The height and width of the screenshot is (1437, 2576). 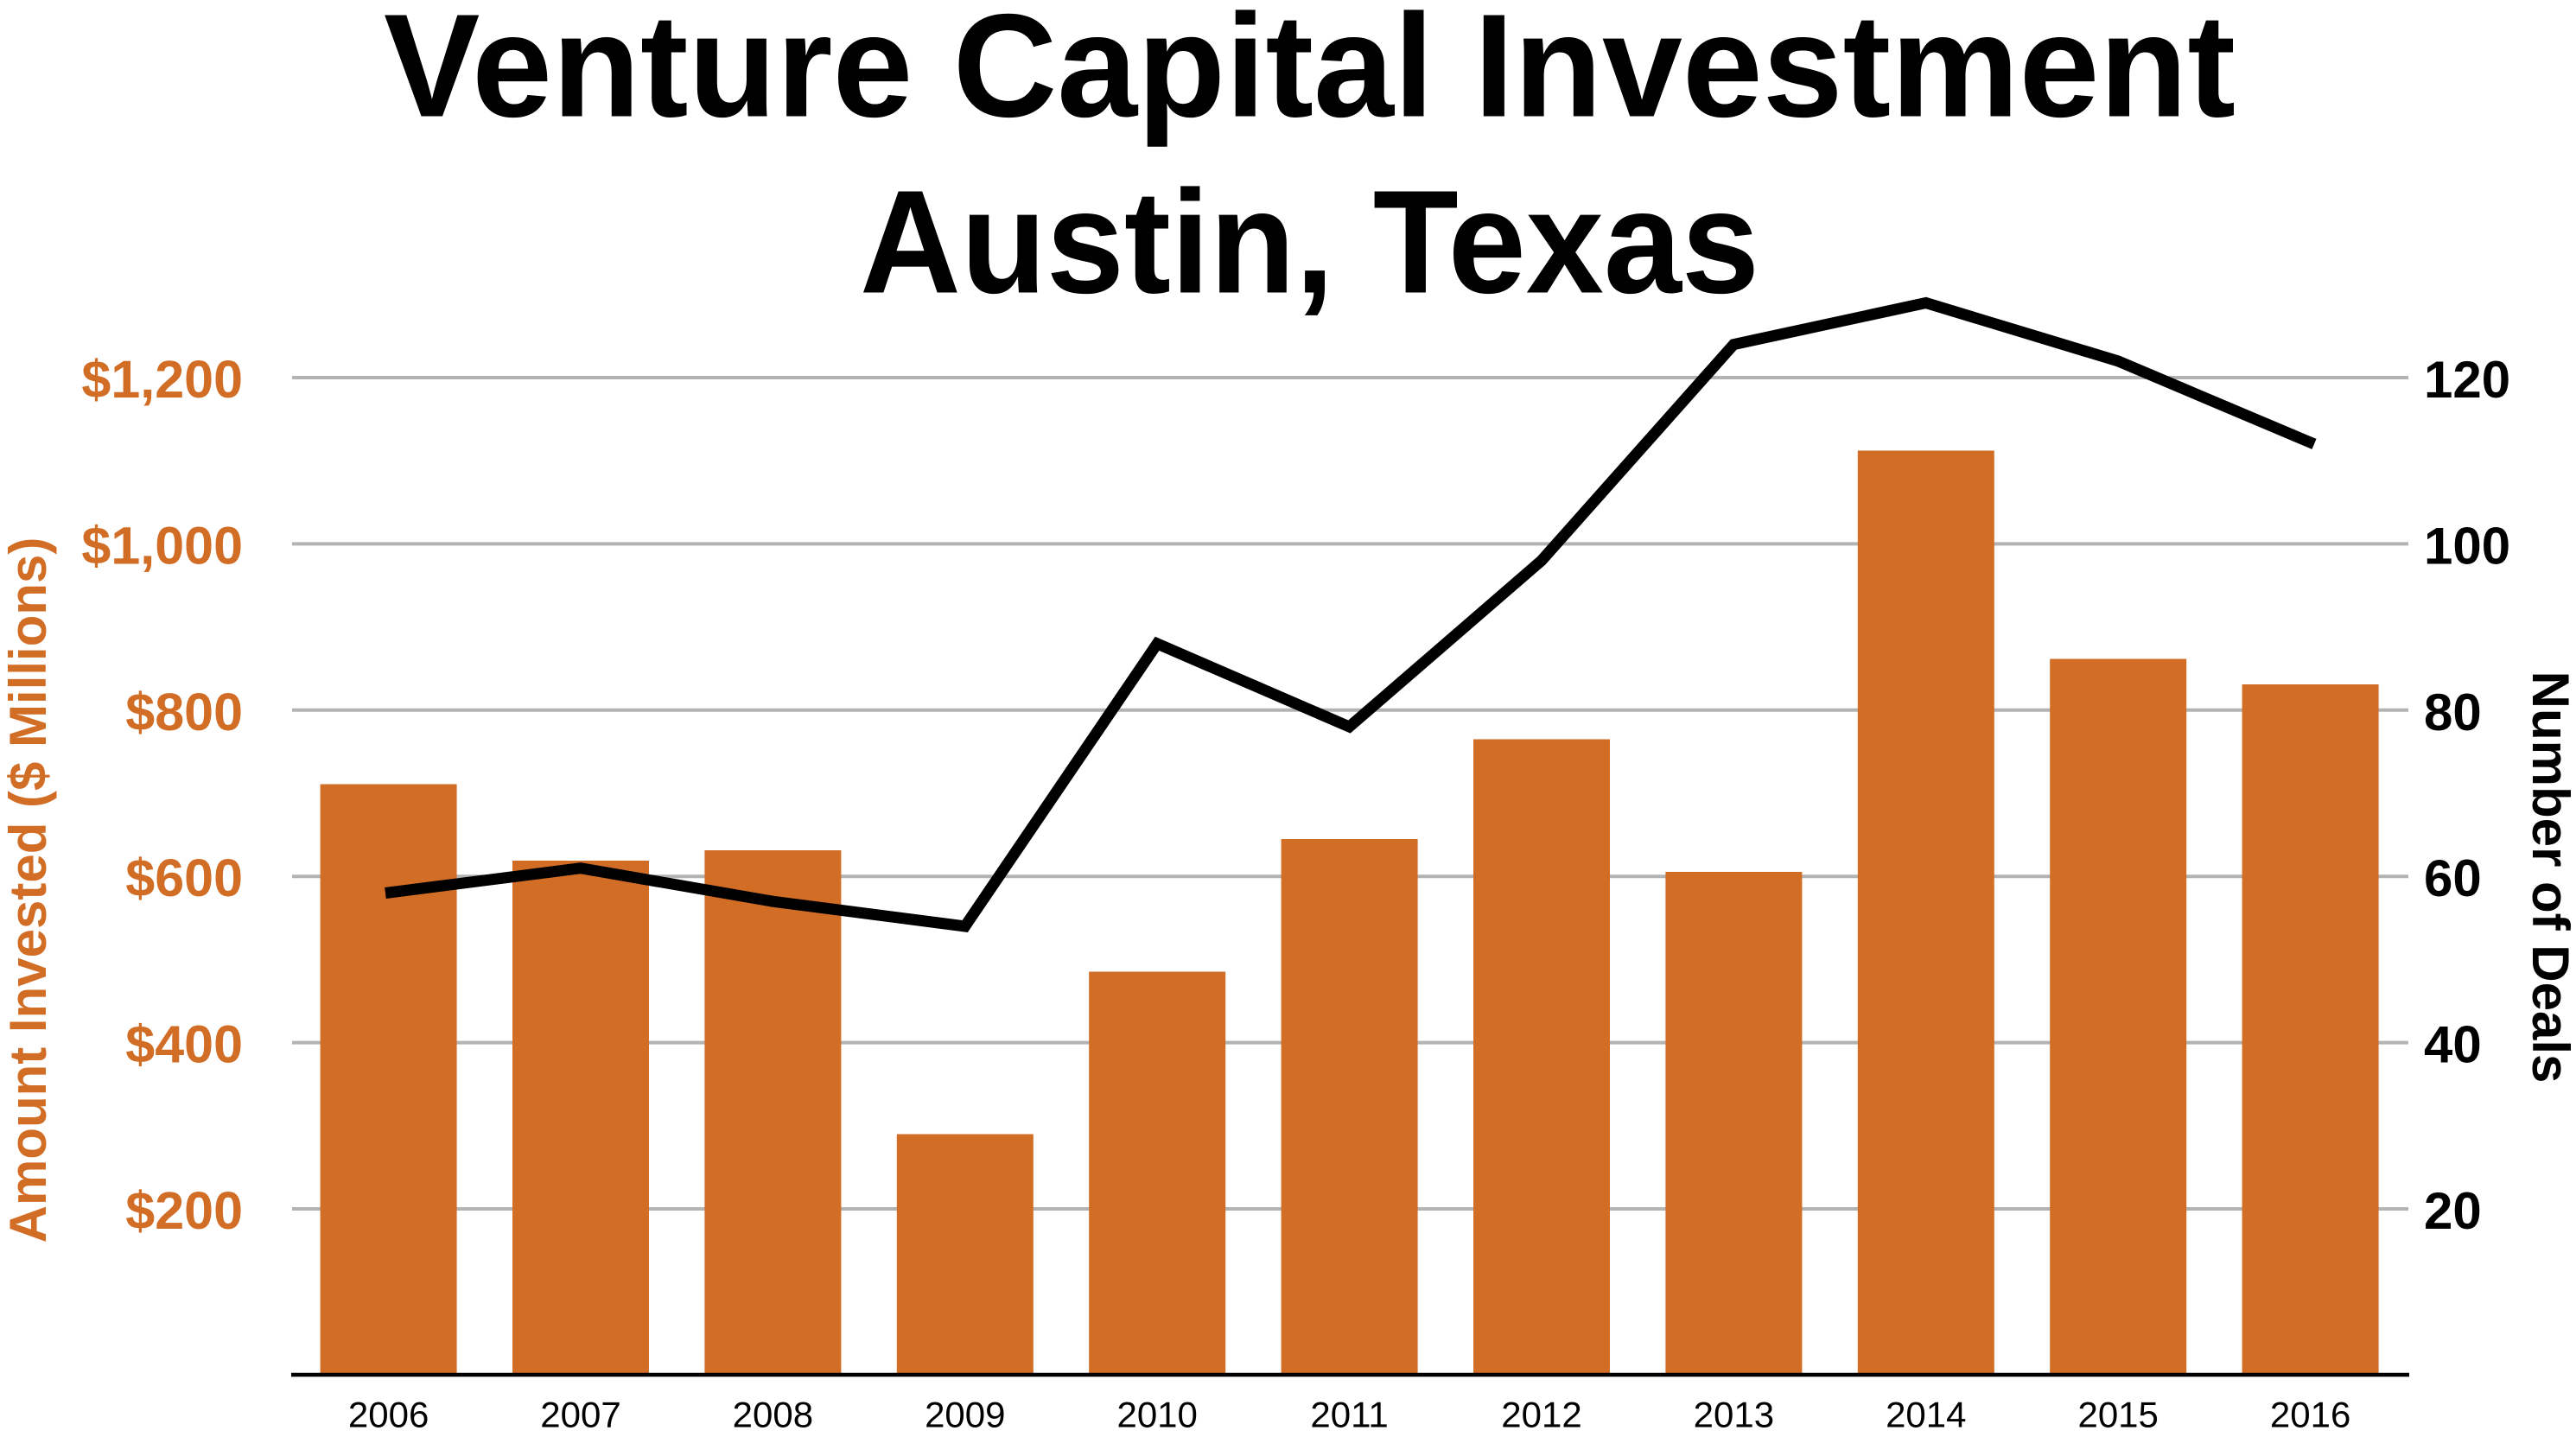 What do you see at coordinates (2453, 712) in the screenshot?
I see `svg-text: 80` at bounding box center [2453, 712].